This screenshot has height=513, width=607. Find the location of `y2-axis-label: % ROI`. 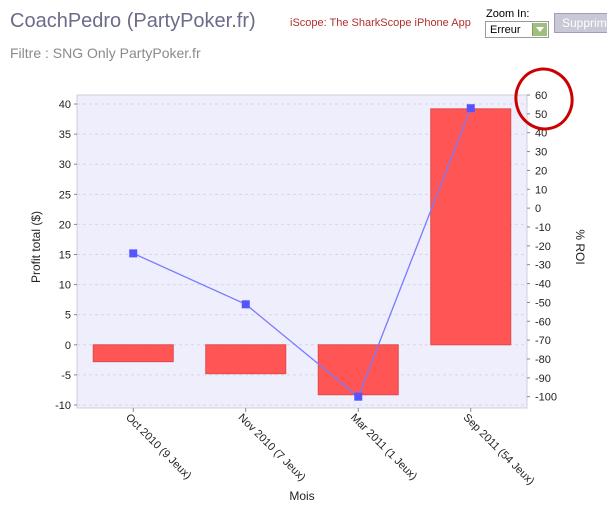

y2-axis-label: % ROI is located at coordinates (580, 246).